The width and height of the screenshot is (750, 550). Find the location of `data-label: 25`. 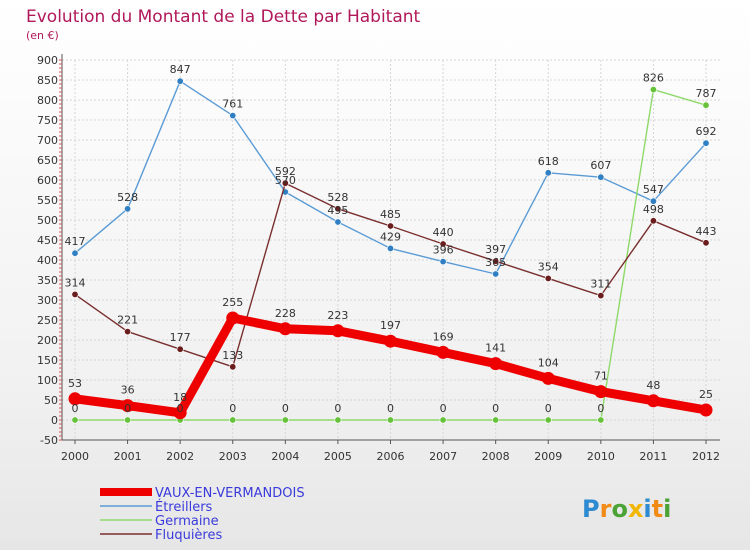

data-label: 25 is located at coordinates (706, 394).